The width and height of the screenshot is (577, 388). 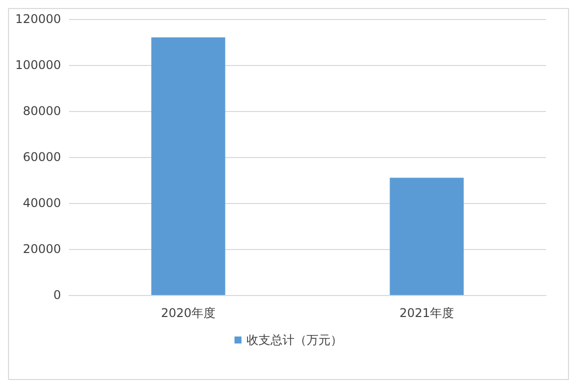 I want to click on x-tick-label: 2021年度, so click(x=426, y=313).